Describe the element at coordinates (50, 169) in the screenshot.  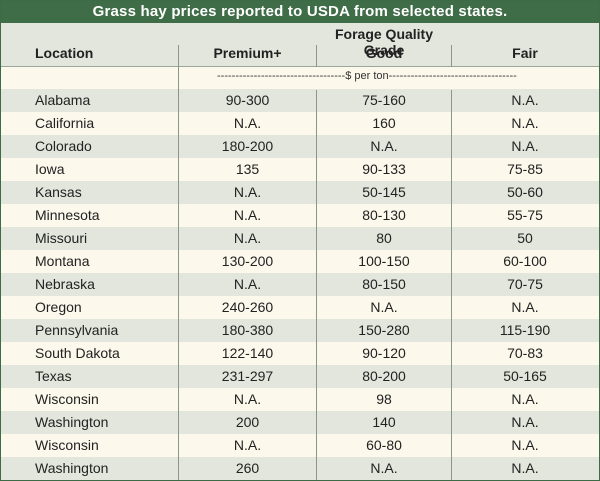
I see `location-cell: Iowa` at that location.